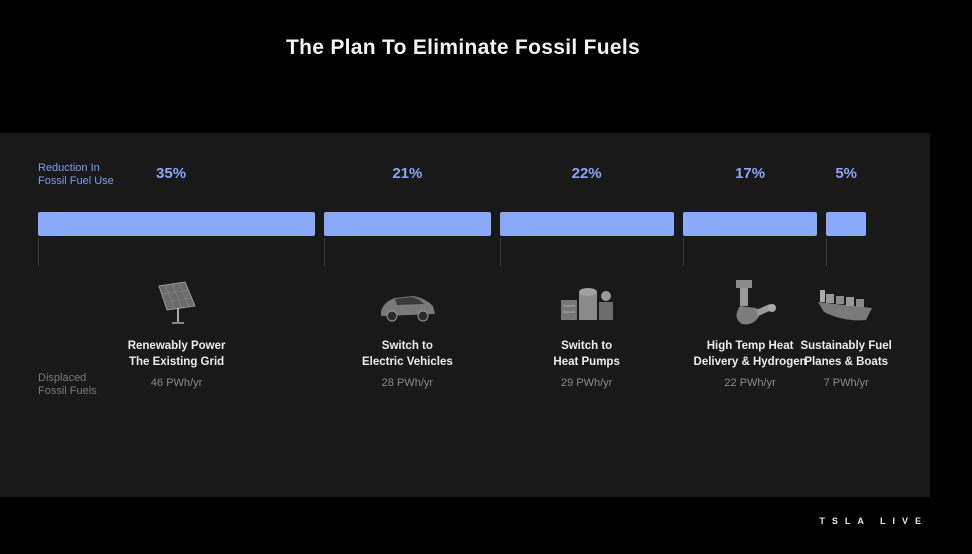  Describe the element at coordinates (171, 173) in the screenshot. I see `percent-label-1: 35%` at that location.